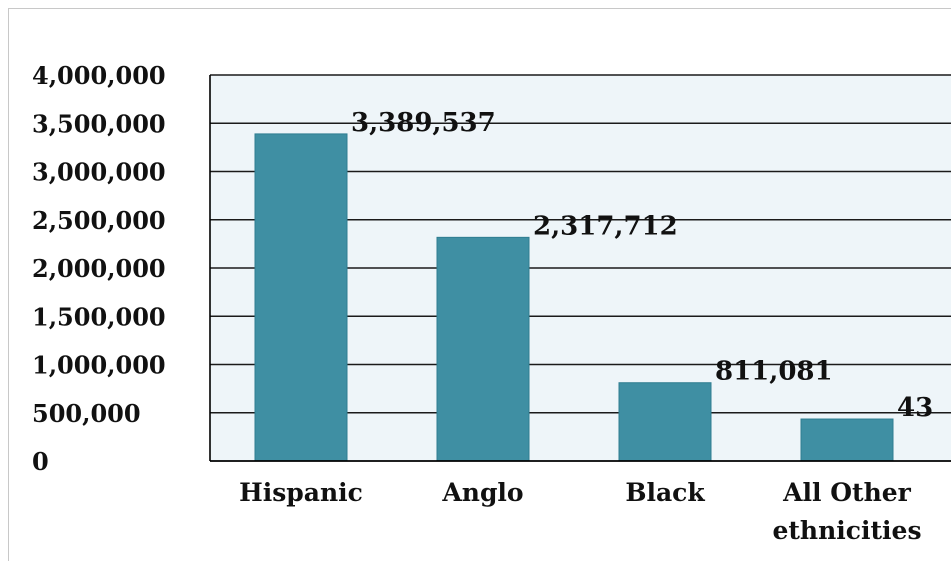 The height and width of the screenshot is (561, 951). I want to click on x-category-label: Anglo, so click(482, 492).